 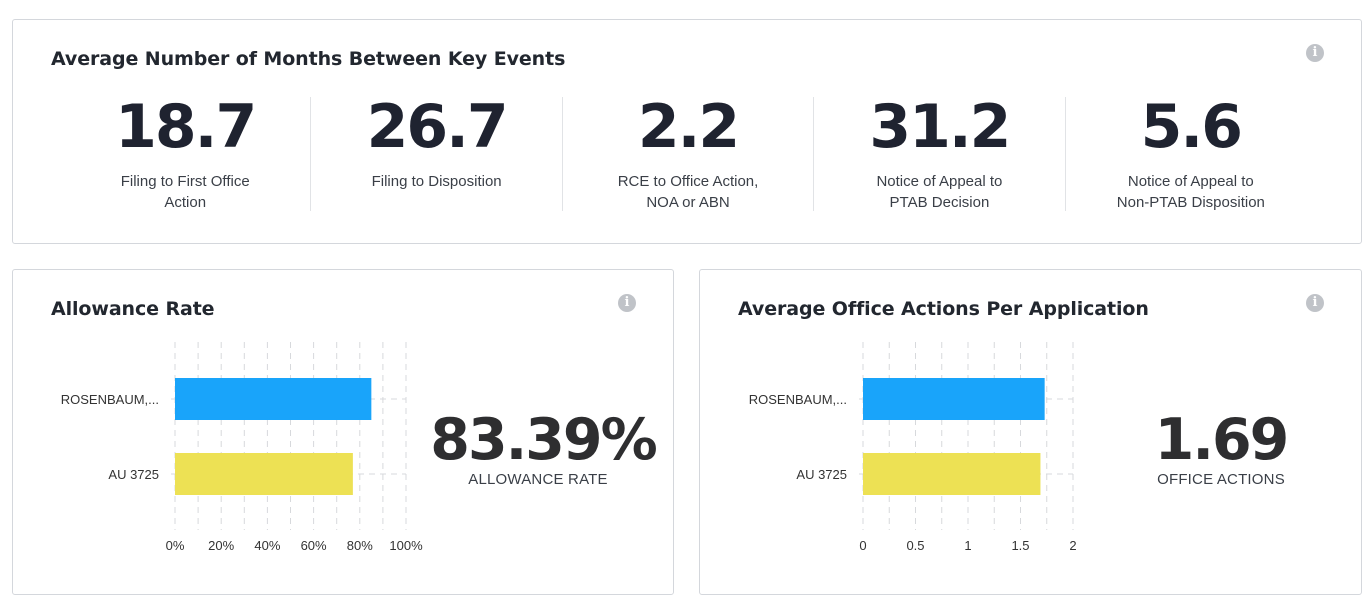 I want to click on allowance-rate-label: ALLOWANCE RATE, so click(x=538, y=479).